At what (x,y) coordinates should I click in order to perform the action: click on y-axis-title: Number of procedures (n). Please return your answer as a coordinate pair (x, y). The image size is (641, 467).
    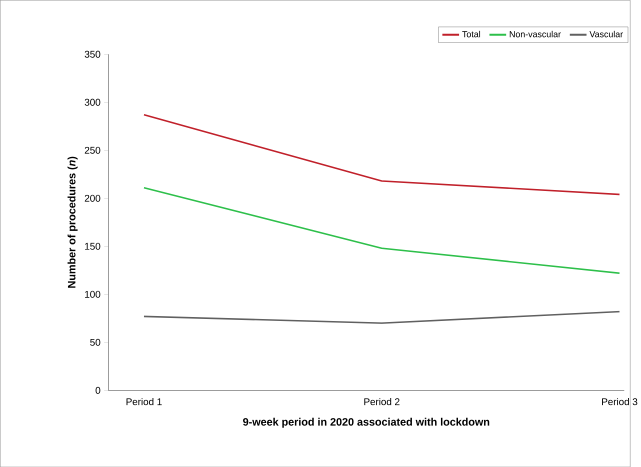
    Looking at the image, I should click on (73, 222).